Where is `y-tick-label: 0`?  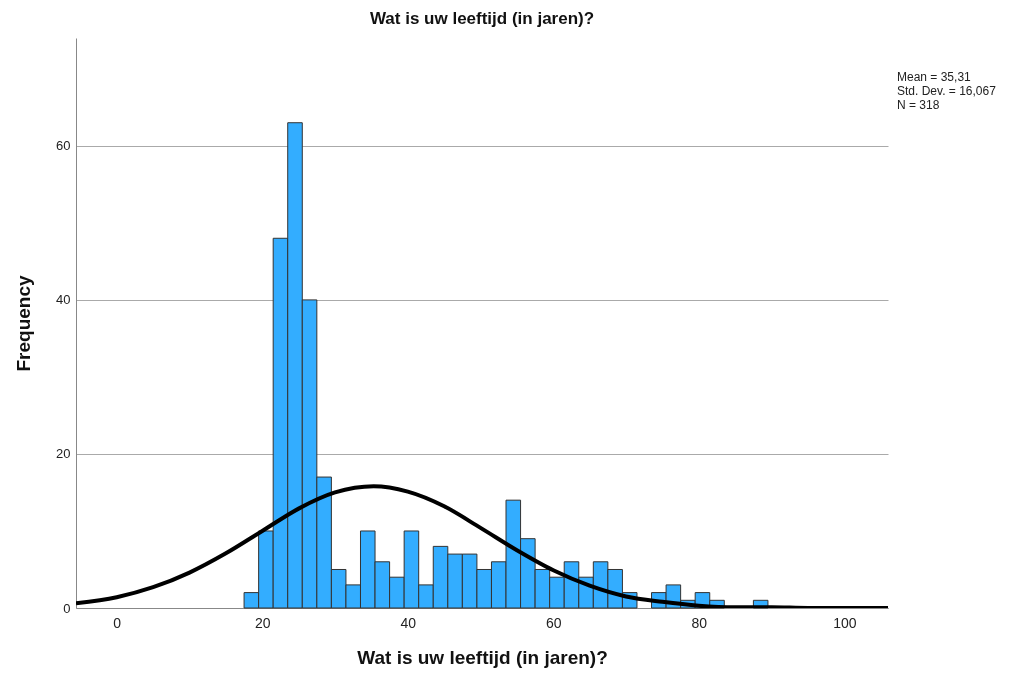 y-tick-label: 0 is located at coordinates (67, 608).